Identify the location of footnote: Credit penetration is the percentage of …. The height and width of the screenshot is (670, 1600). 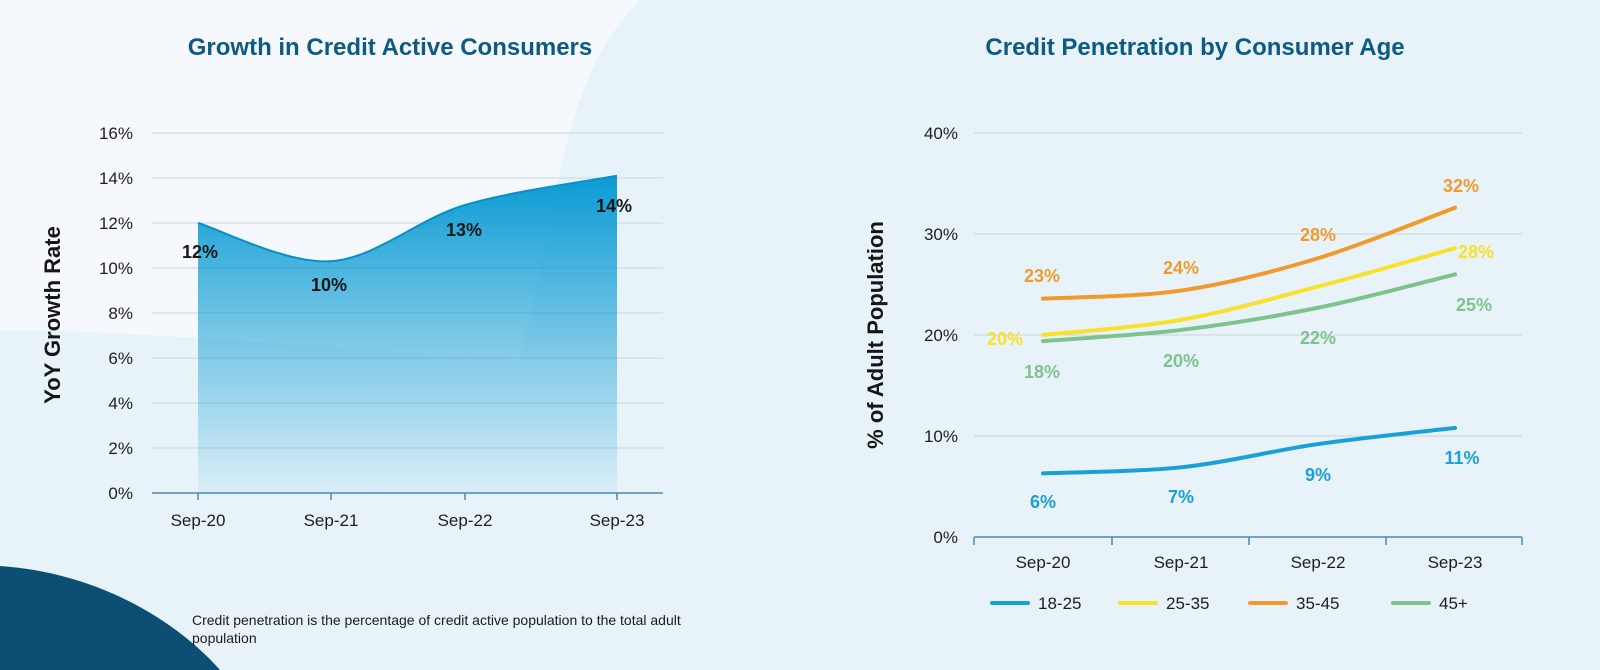
(436, 629).